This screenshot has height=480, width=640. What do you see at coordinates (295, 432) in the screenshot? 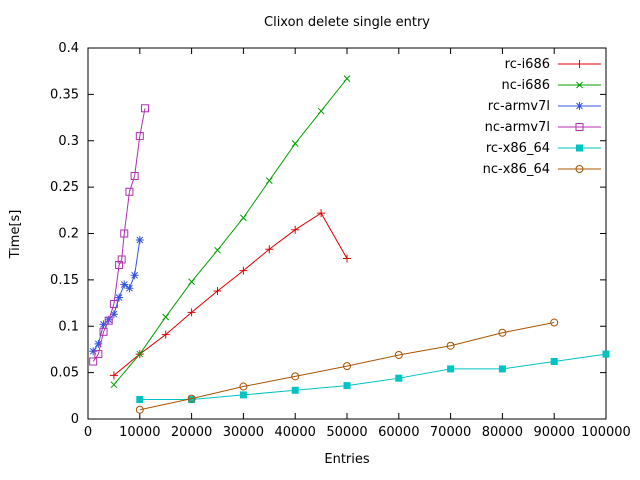
I see `svg-text: 40000` at bounding box center [295, 432].